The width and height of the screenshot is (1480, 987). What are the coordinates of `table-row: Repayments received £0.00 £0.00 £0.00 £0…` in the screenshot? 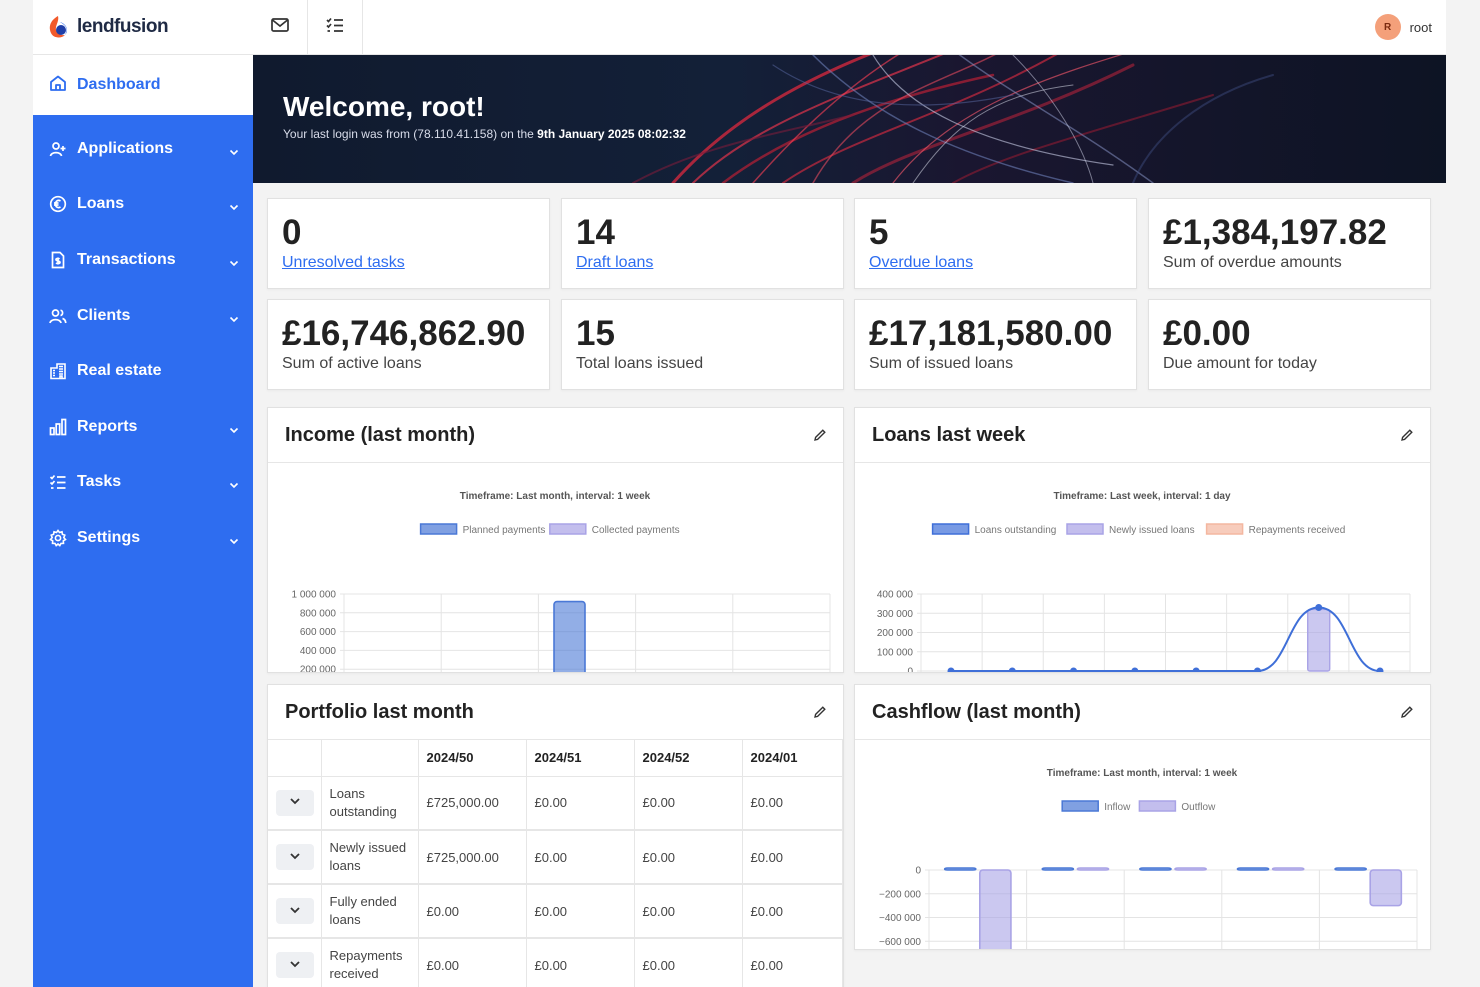 It's located at (555, 962).